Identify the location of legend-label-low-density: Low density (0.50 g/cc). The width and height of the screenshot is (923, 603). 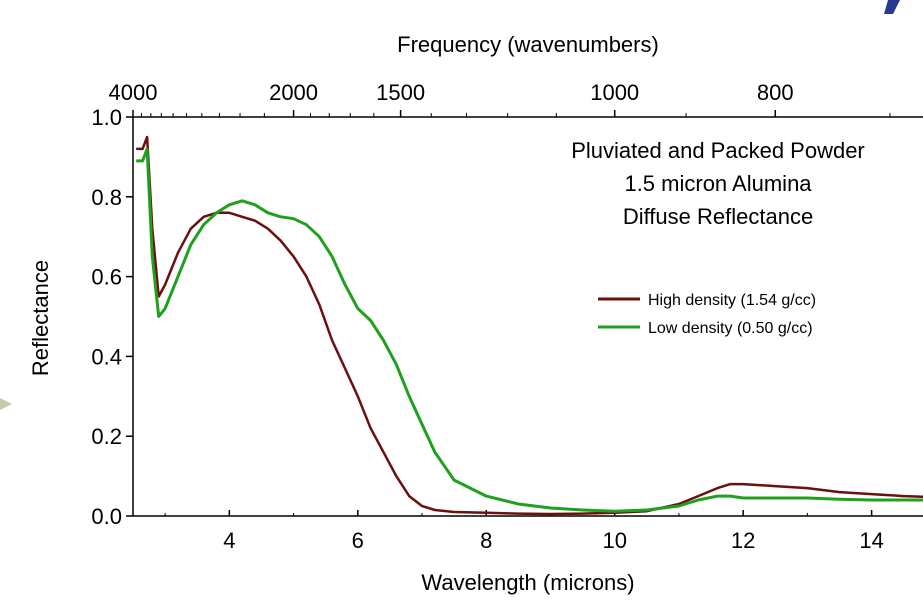
(730, 328).